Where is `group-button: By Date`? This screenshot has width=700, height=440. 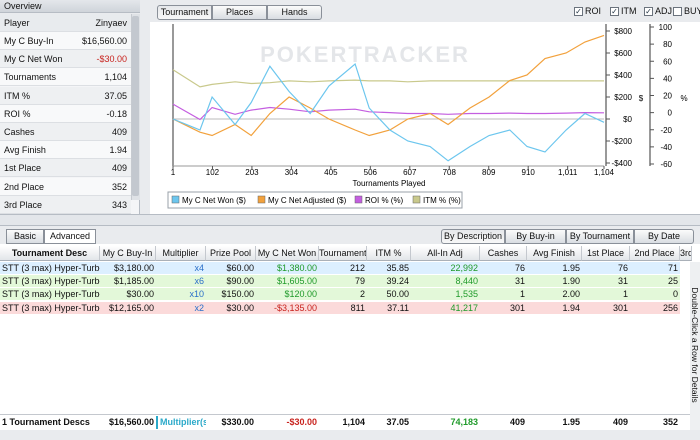
group-button: By Date is located at coordinates (664, 236).